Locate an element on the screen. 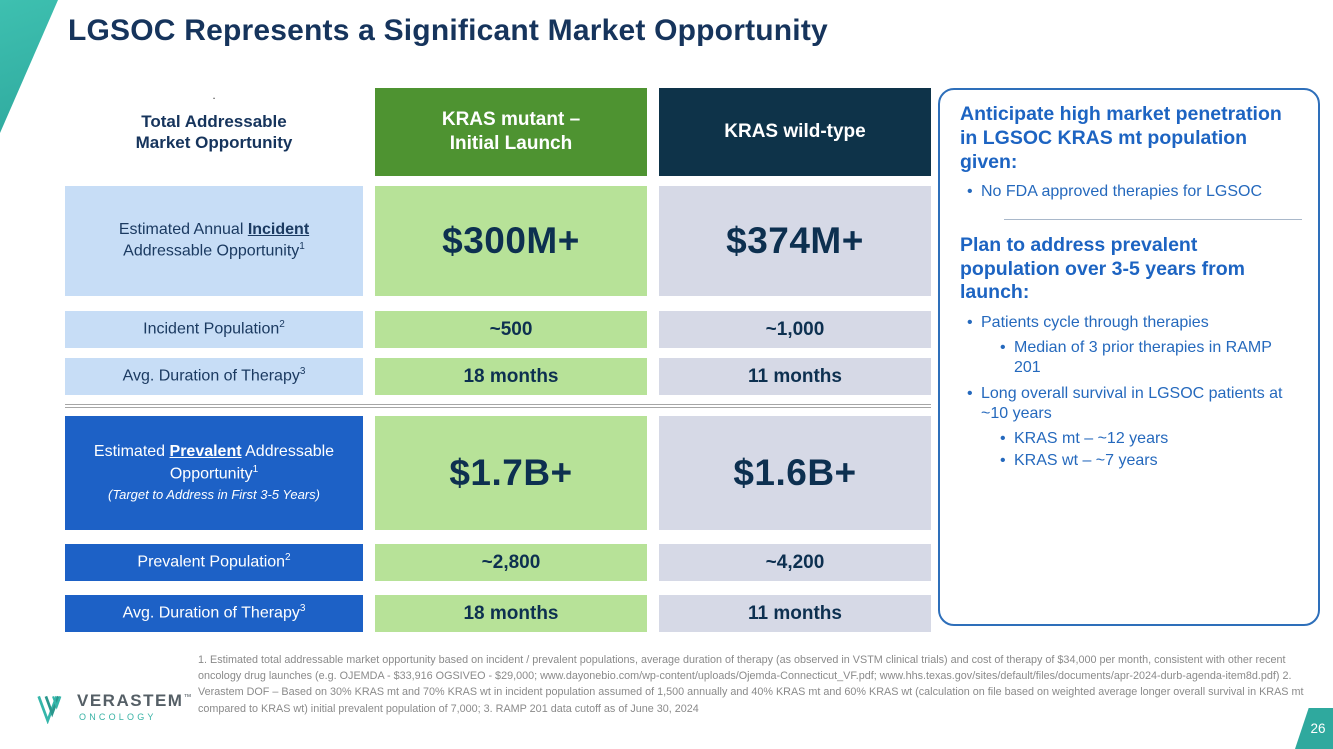 This screenshot has height=749, width=1333. label-text: Prevalent Population is located at coordinates (211, 562).